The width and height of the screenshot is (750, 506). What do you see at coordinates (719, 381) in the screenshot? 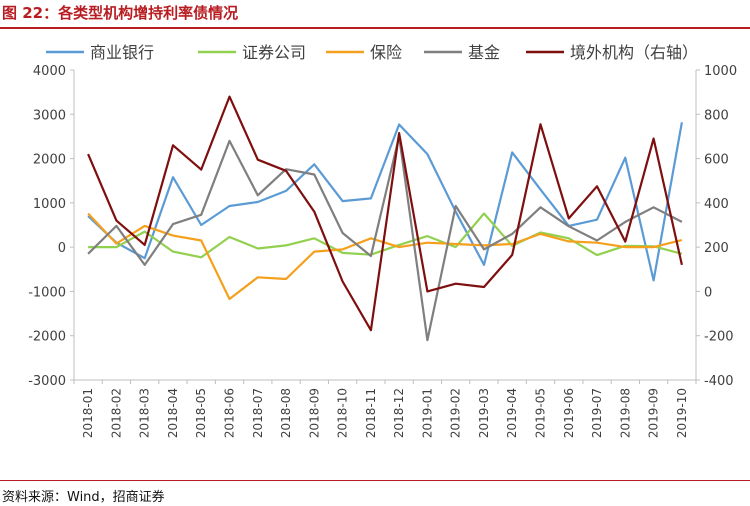
I see `right-tick-label: -400` at bounding box center [719, 381].